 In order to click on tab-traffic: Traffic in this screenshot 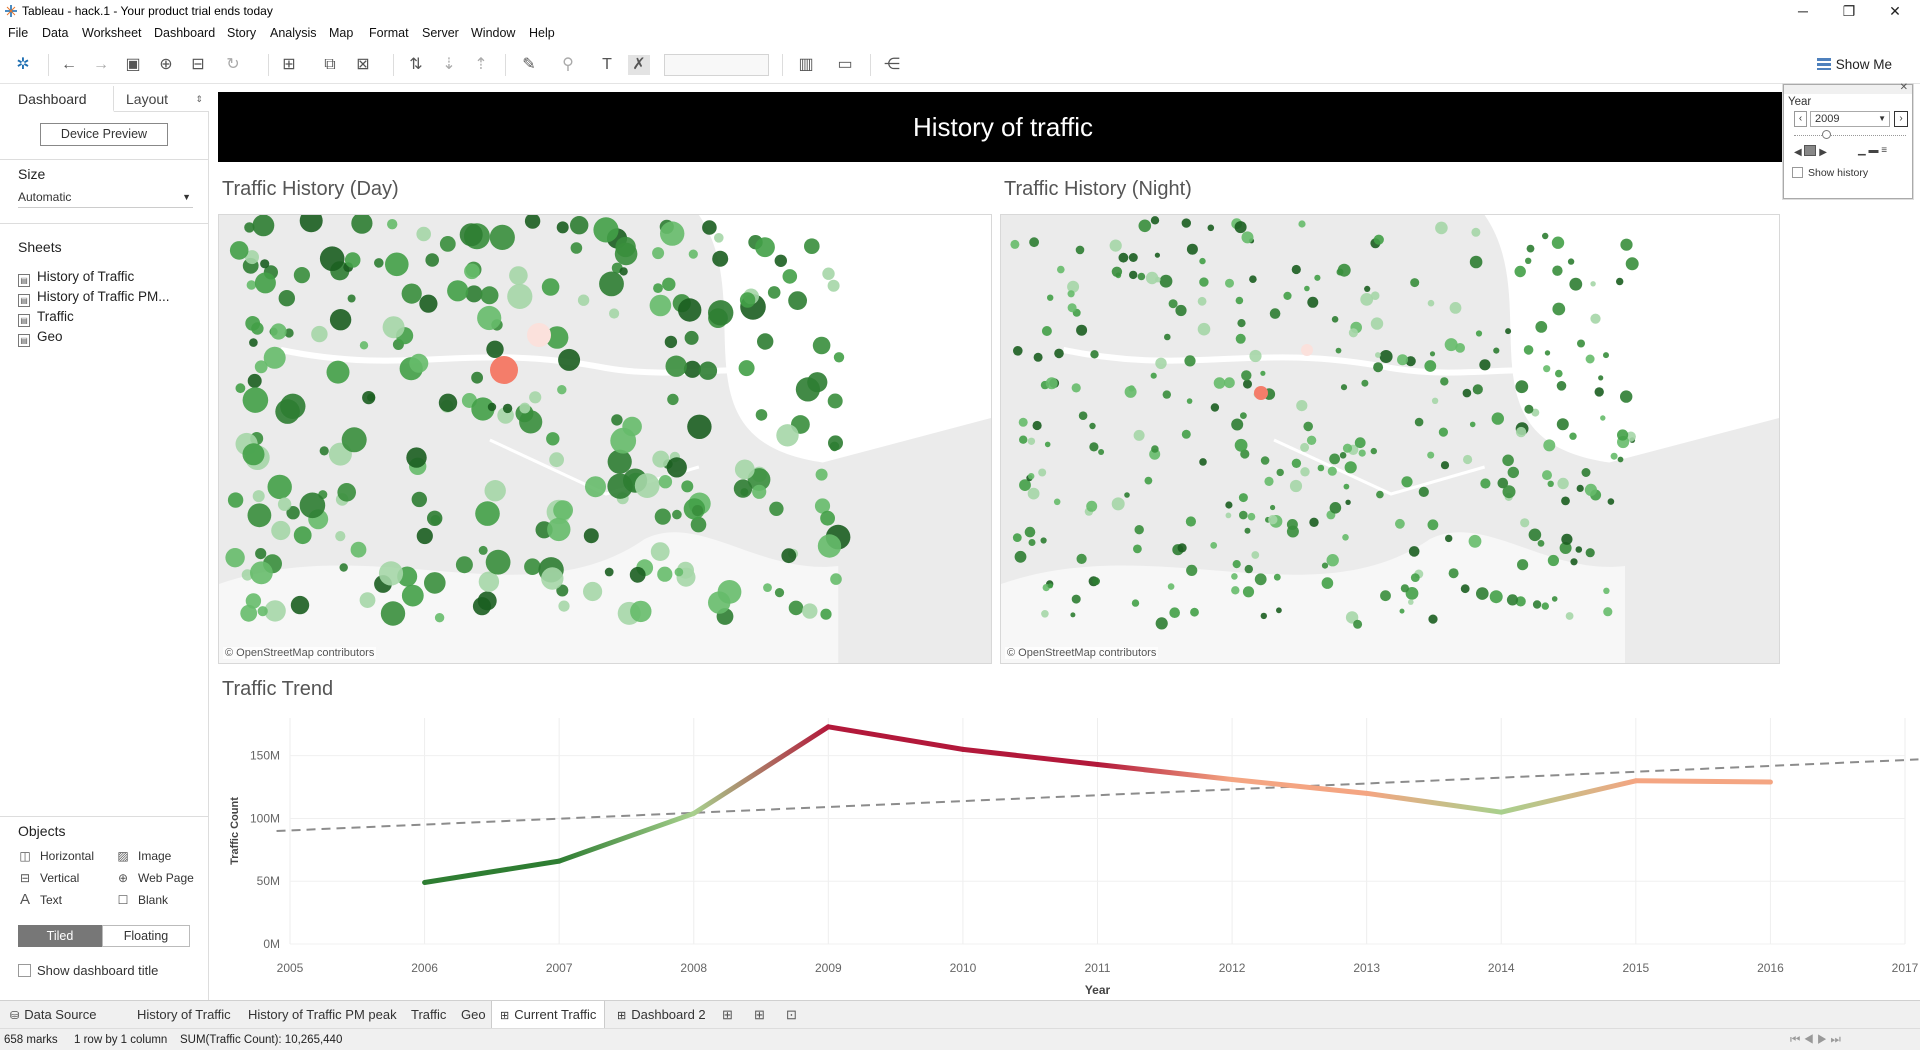, I will do `click(429, 1014)`.